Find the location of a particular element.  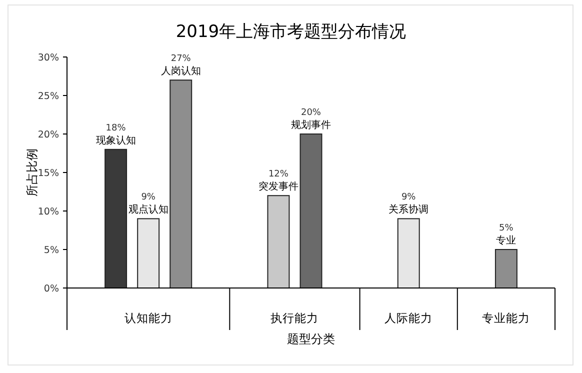

data-label: 9% 关系协调 is located at coordinates (408, 204).